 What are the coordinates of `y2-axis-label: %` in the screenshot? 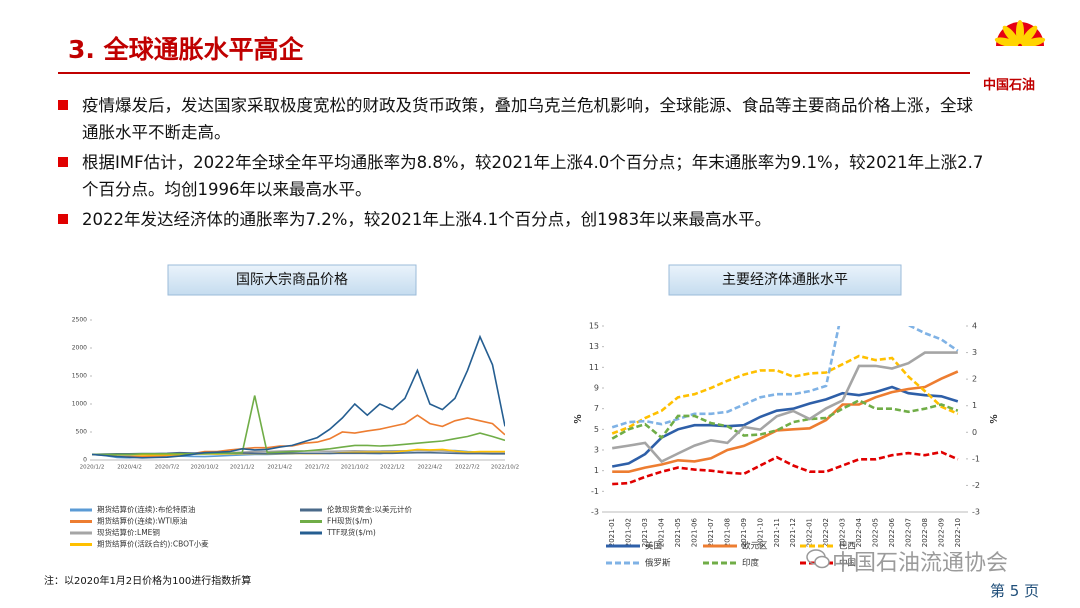 It's located at (994, 419).